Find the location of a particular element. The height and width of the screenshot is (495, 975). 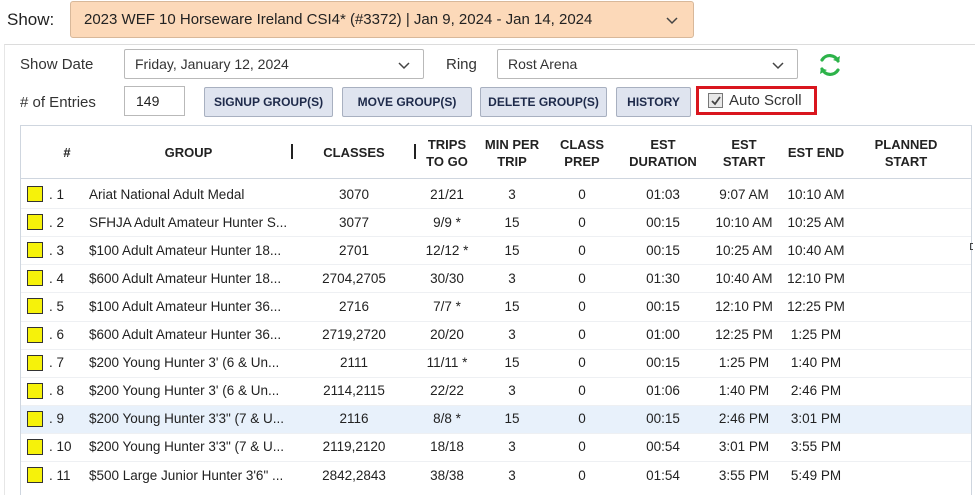

cell-start: 10:10 AM is located at coordinates (744, 222).